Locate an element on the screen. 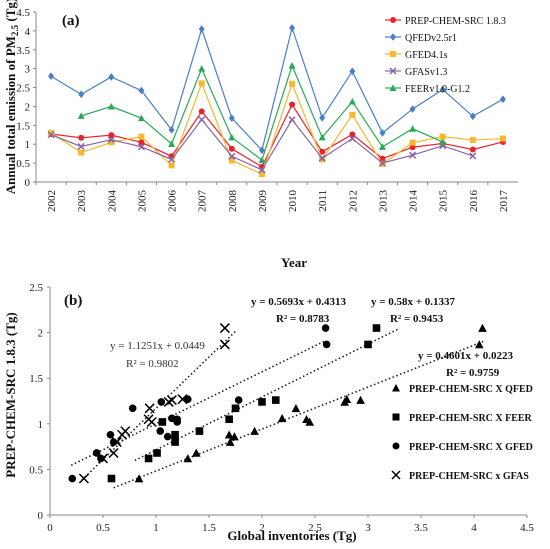 Image resolution: width=550 pixels, height=549 pixels. panel-b-x-axis-title: Global inventories (Tg) is located at coordinates (291, 535).